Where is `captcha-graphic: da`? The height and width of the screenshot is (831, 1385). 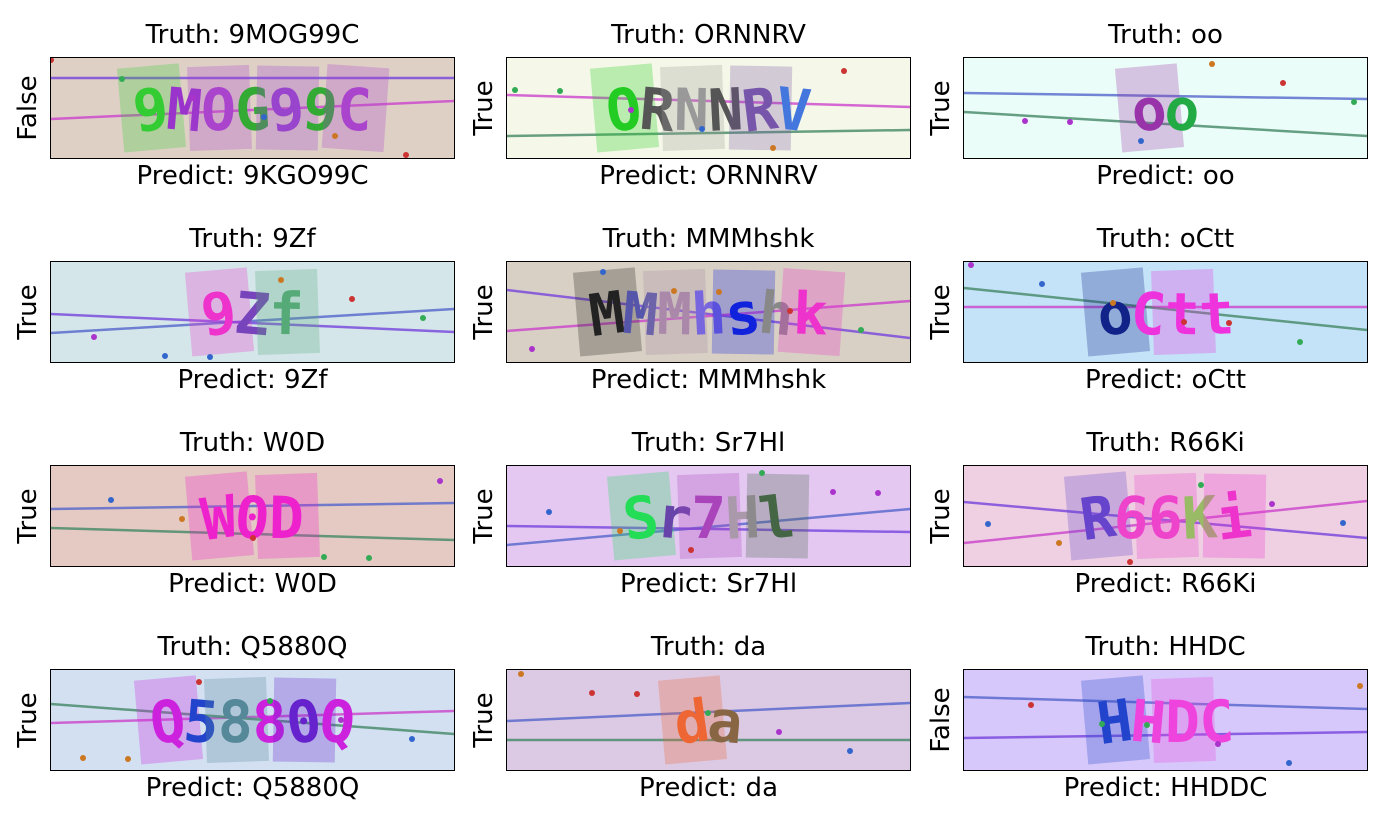
captcha-graphic: da is located at coordinates (708, 718).